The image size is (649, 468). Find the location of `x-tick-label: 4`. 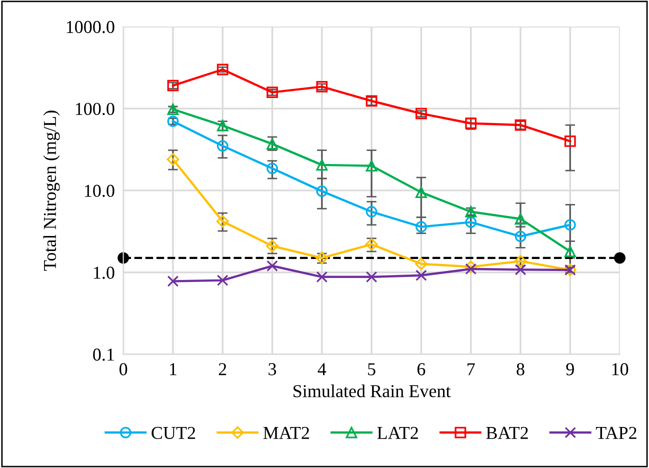

x-tick-label: 4 is located at coordinates (322, 369).